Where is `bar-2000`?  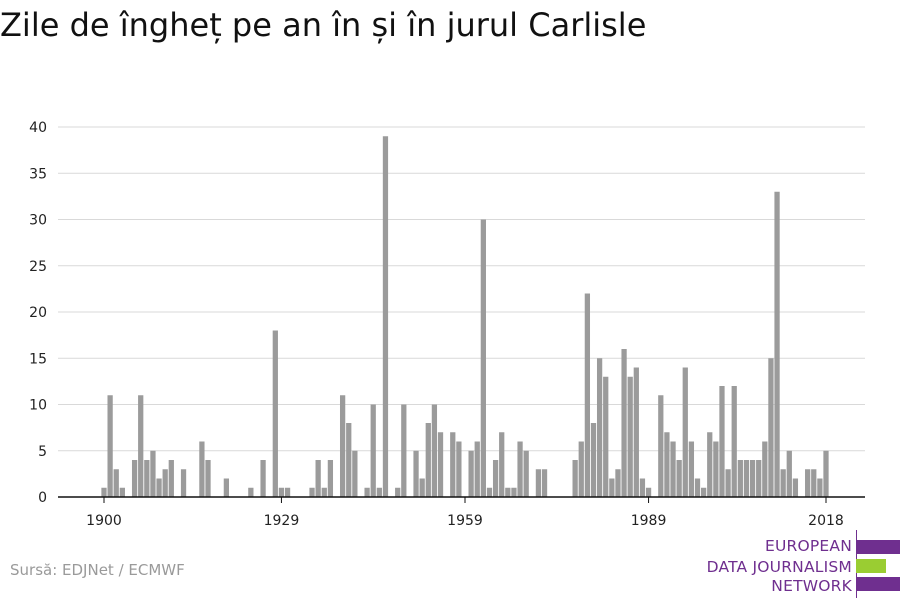 bar-2000 is located at coordinates (716, 469).